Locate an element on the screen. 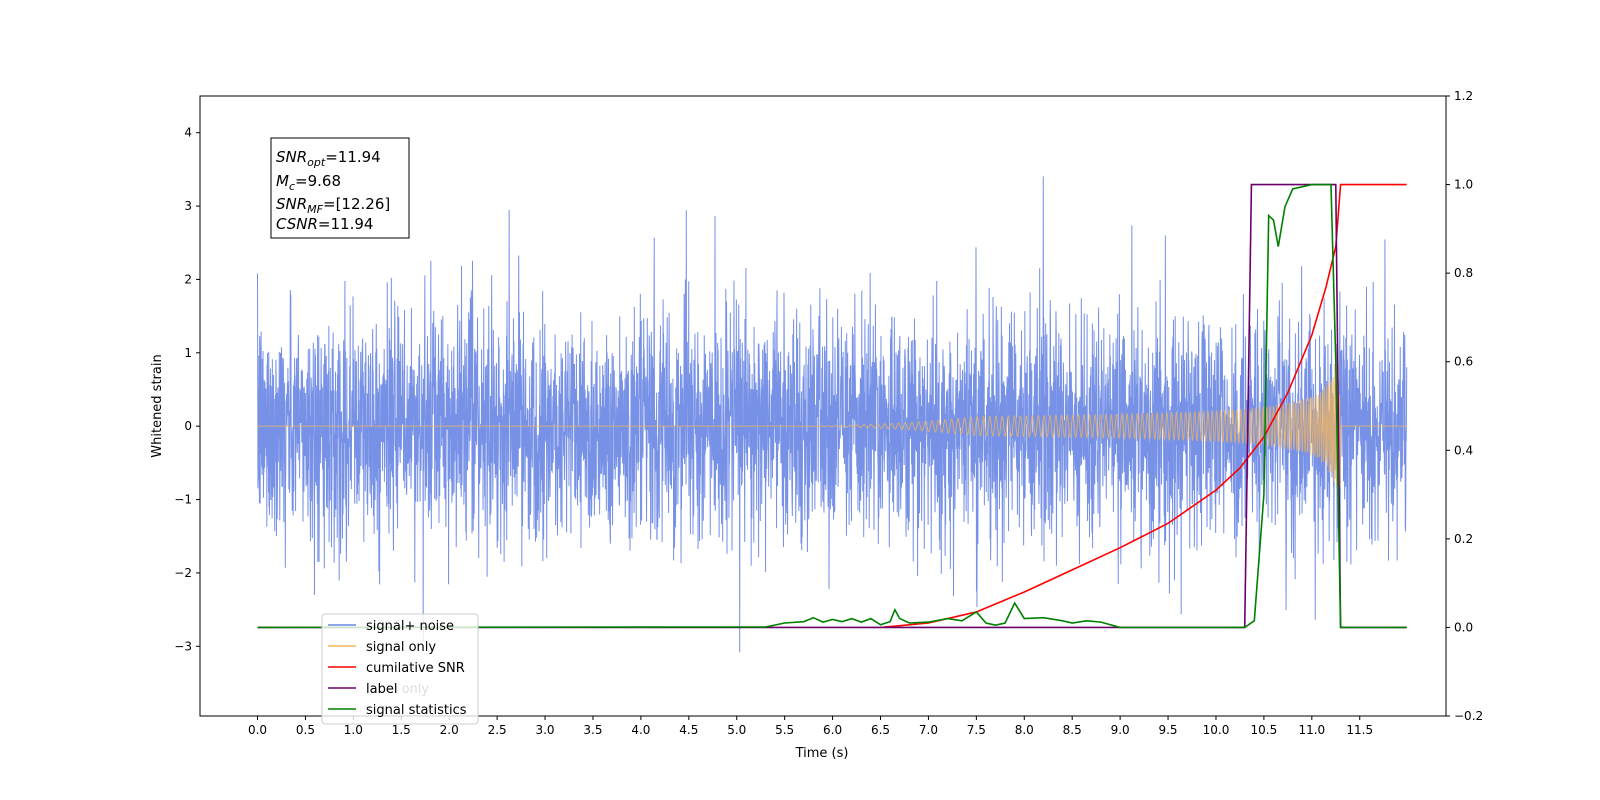  x-tick-label: 9.5 is located at coordinates (1167, 730).